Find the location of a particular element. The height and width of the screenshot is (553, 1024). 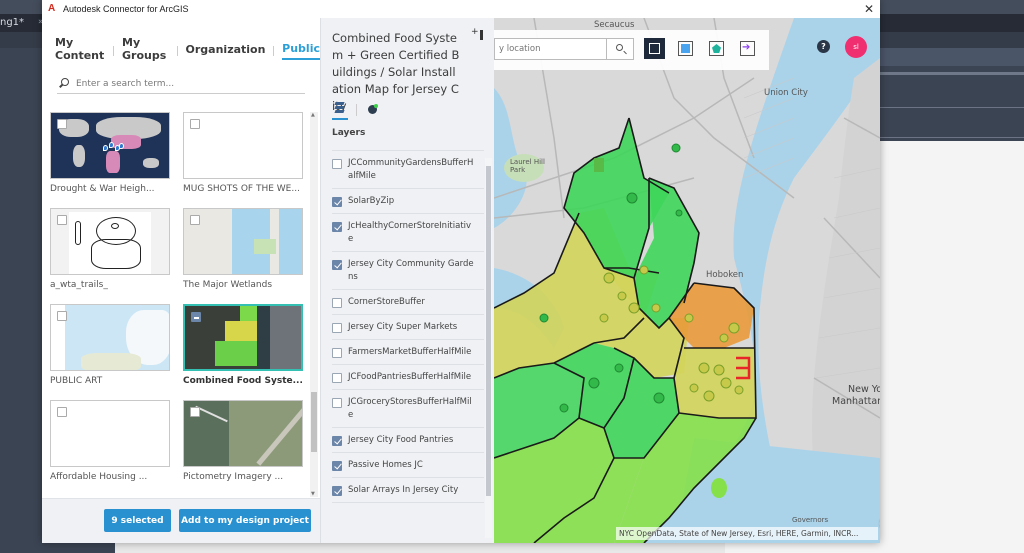

tab-layers is located at coordinates (340, 110).